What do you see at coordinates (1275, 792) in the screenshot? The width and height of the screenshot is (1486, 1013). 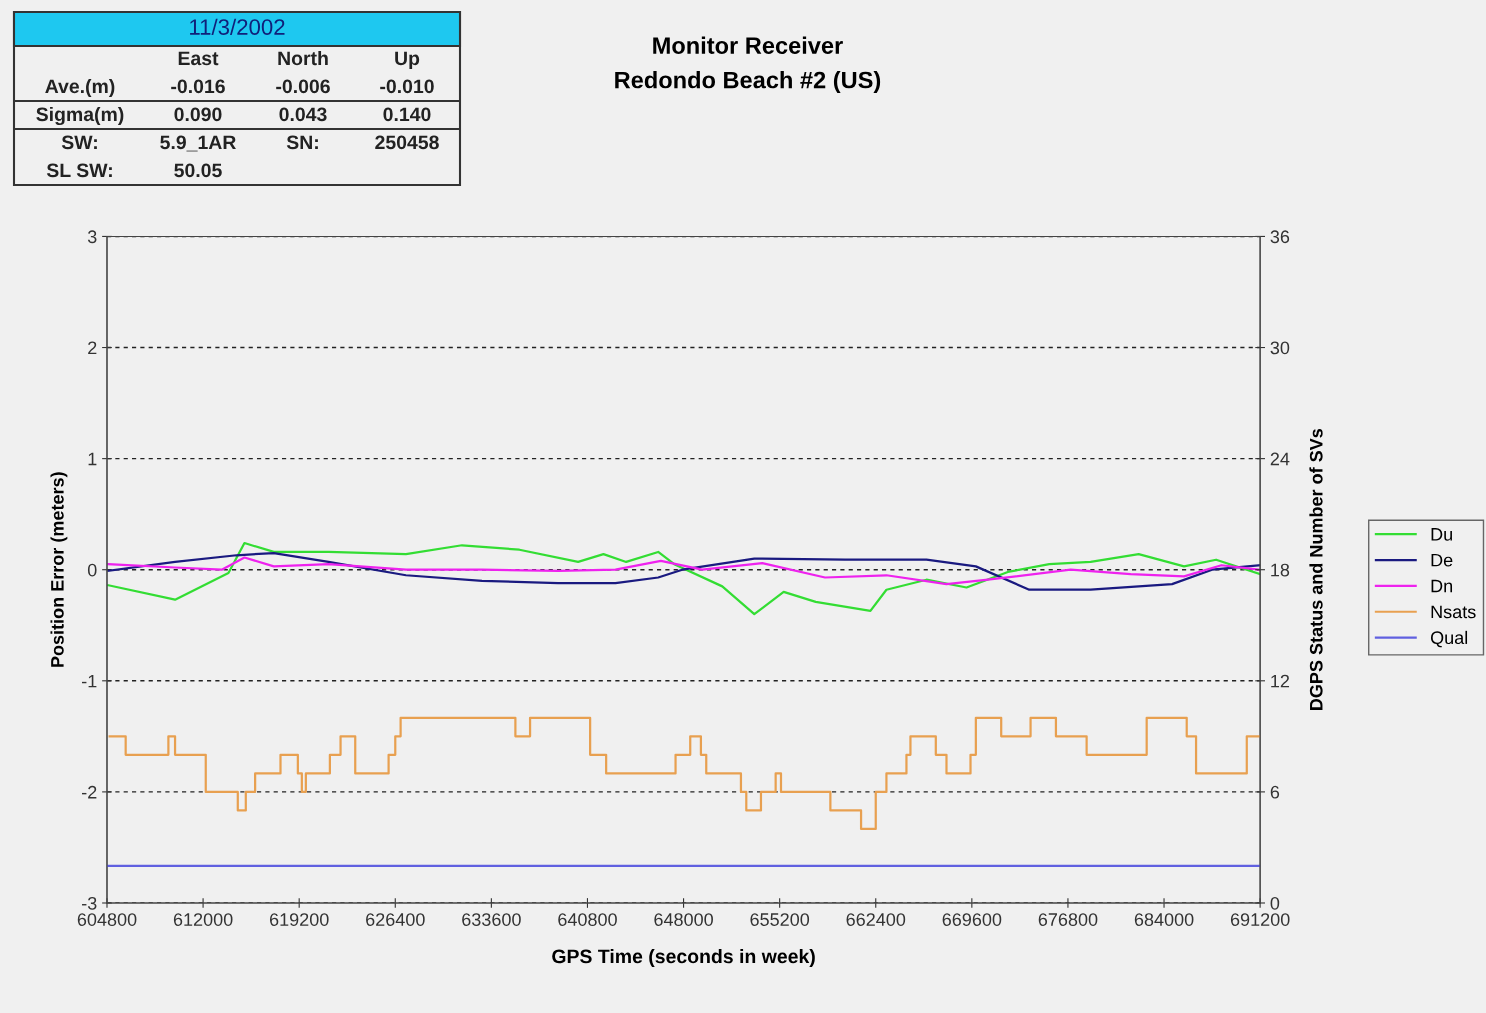 I see `y2-tick-label: 6` at bounding box center [1275, 792].